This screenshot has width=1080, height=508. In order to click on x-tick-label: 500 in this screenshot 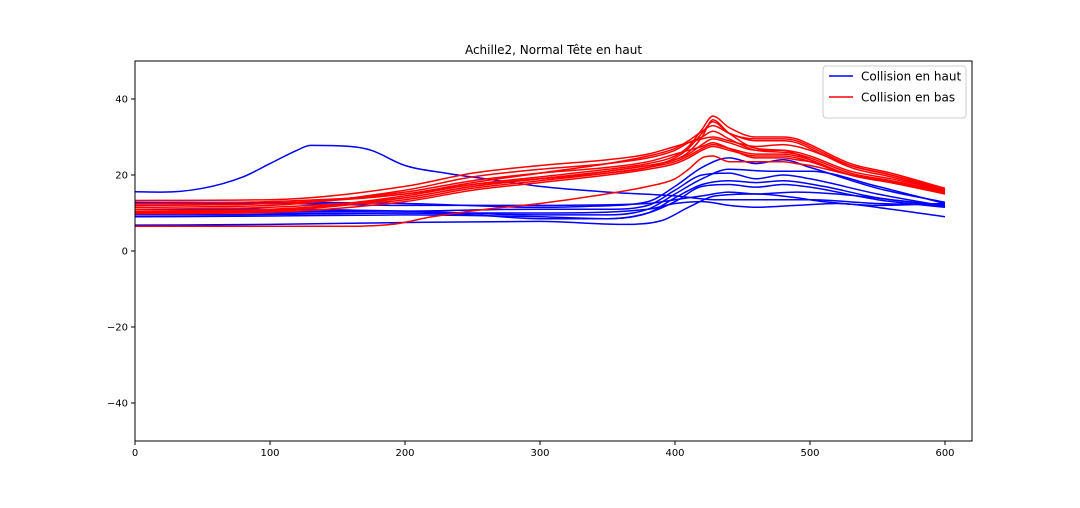, I will do `click(809, 453)`.